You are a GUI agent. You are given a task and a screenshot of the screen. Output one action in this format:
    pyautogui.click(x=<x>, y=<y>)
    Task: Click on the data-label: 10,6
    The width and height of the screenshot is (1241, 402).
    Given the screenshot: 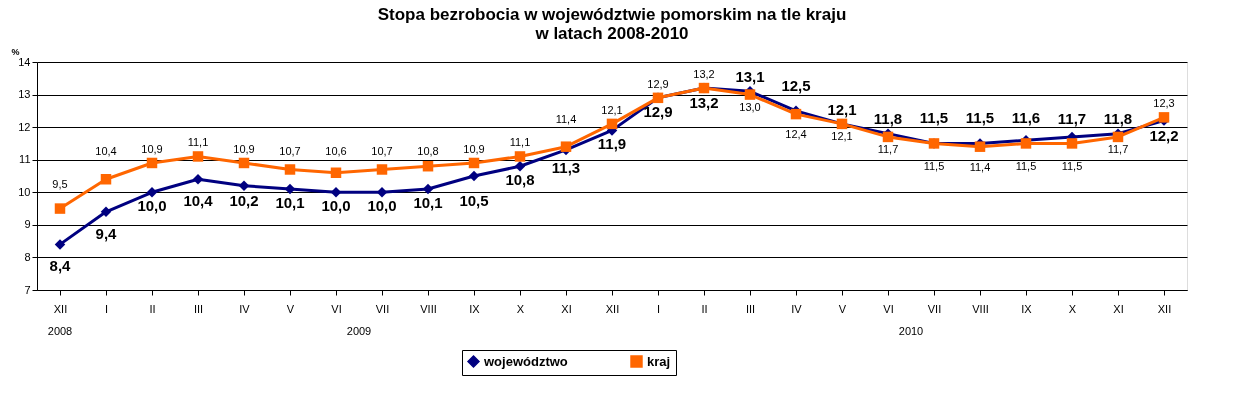 What is the action you would take?
    pyautogui.click(x=336, y=150)
    